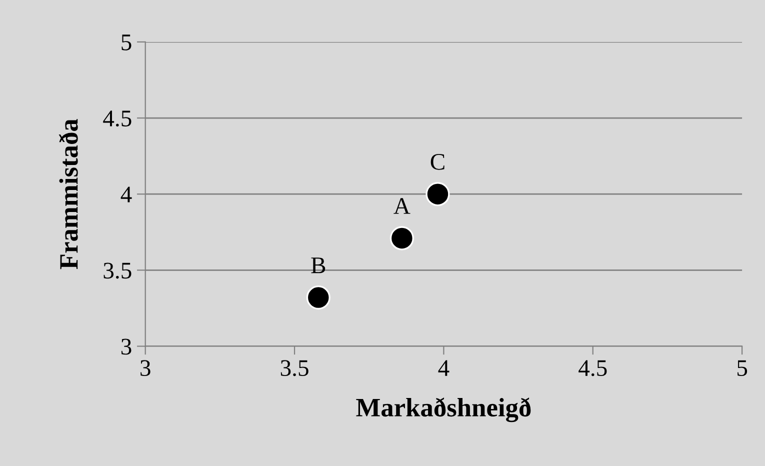 Image resolution: width=765 pixels, height=466 pixels. Describe the element at coordinates (68, 194) in the screenshot. I see `y-axis-title: Frammistaða` at that location.